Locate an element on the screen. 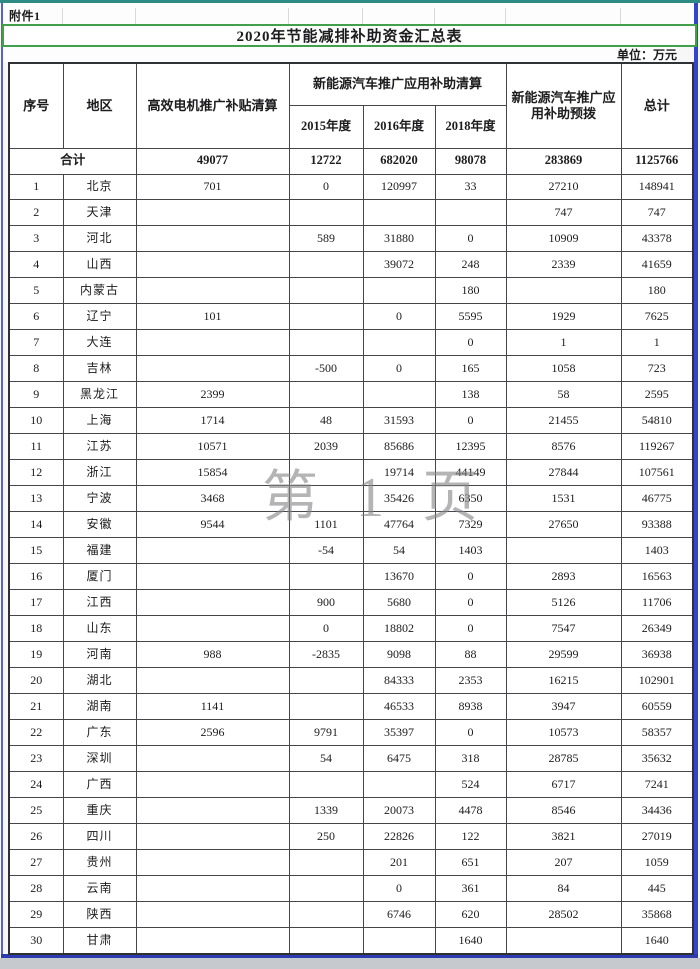  value-cell: 250 is located at coordinates (326, 836).